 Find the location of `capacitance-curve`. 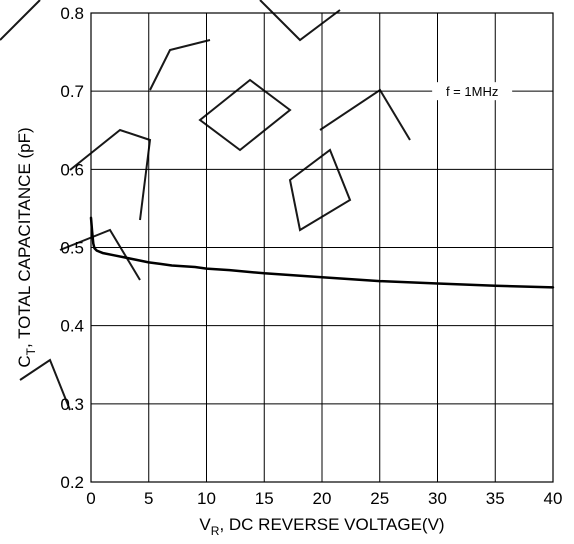

capacitance-curve is located at coordinates (322, 252).